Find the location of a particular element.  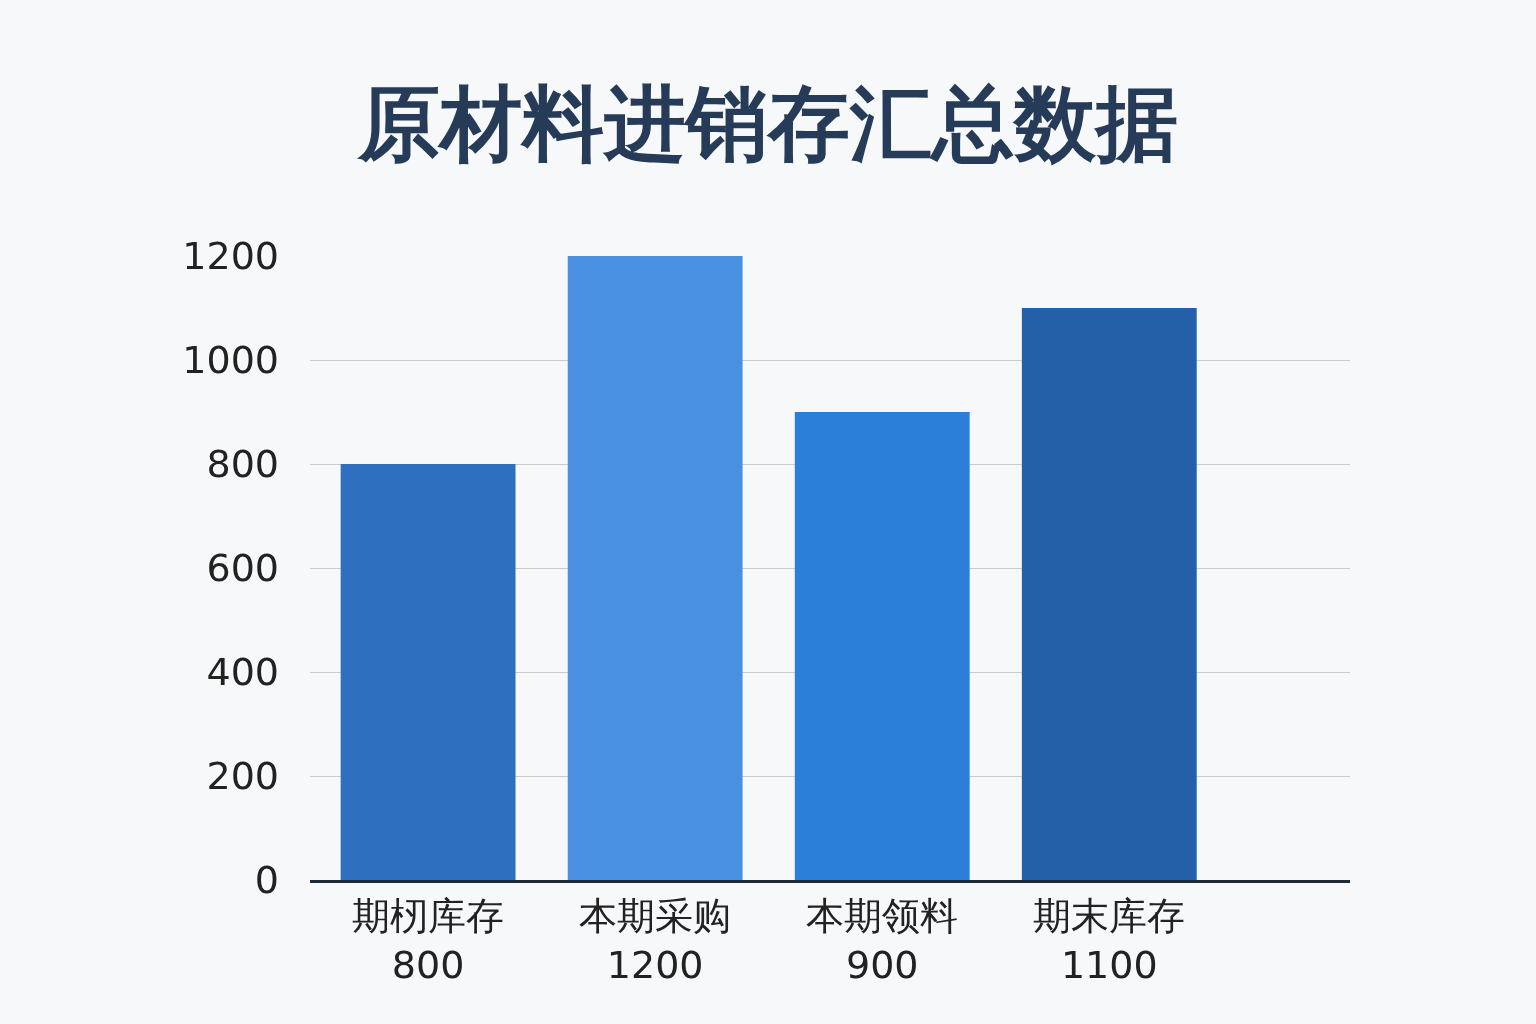

data-label: 800 is located at coordinates (428, 965).